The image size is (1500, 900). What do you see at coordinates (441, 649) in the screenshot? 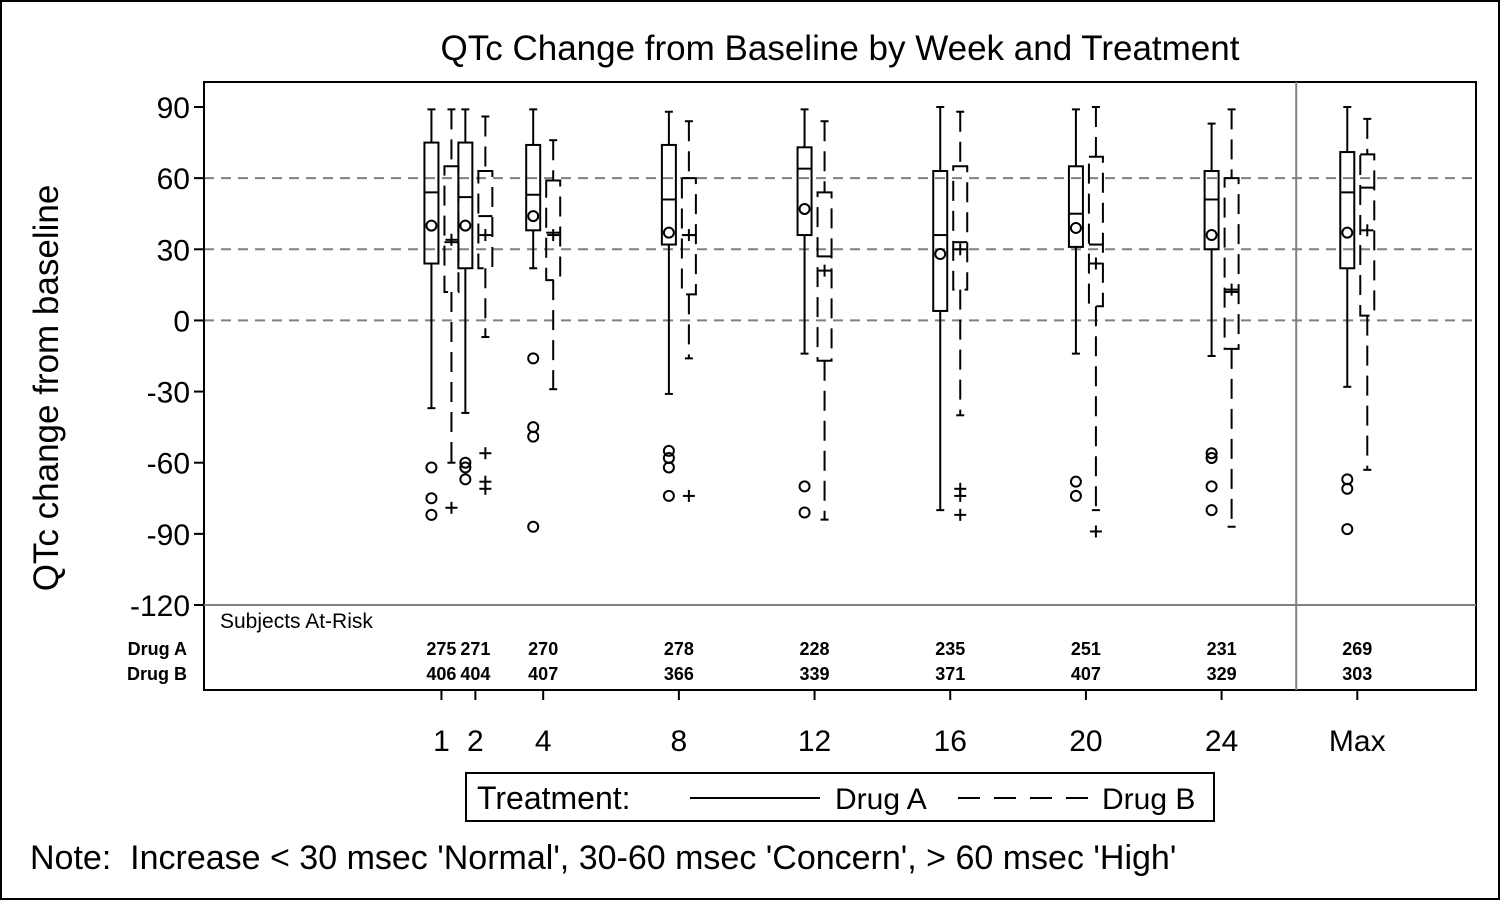
I see `at-risk-value: 275` at bounding box center [441, 649].